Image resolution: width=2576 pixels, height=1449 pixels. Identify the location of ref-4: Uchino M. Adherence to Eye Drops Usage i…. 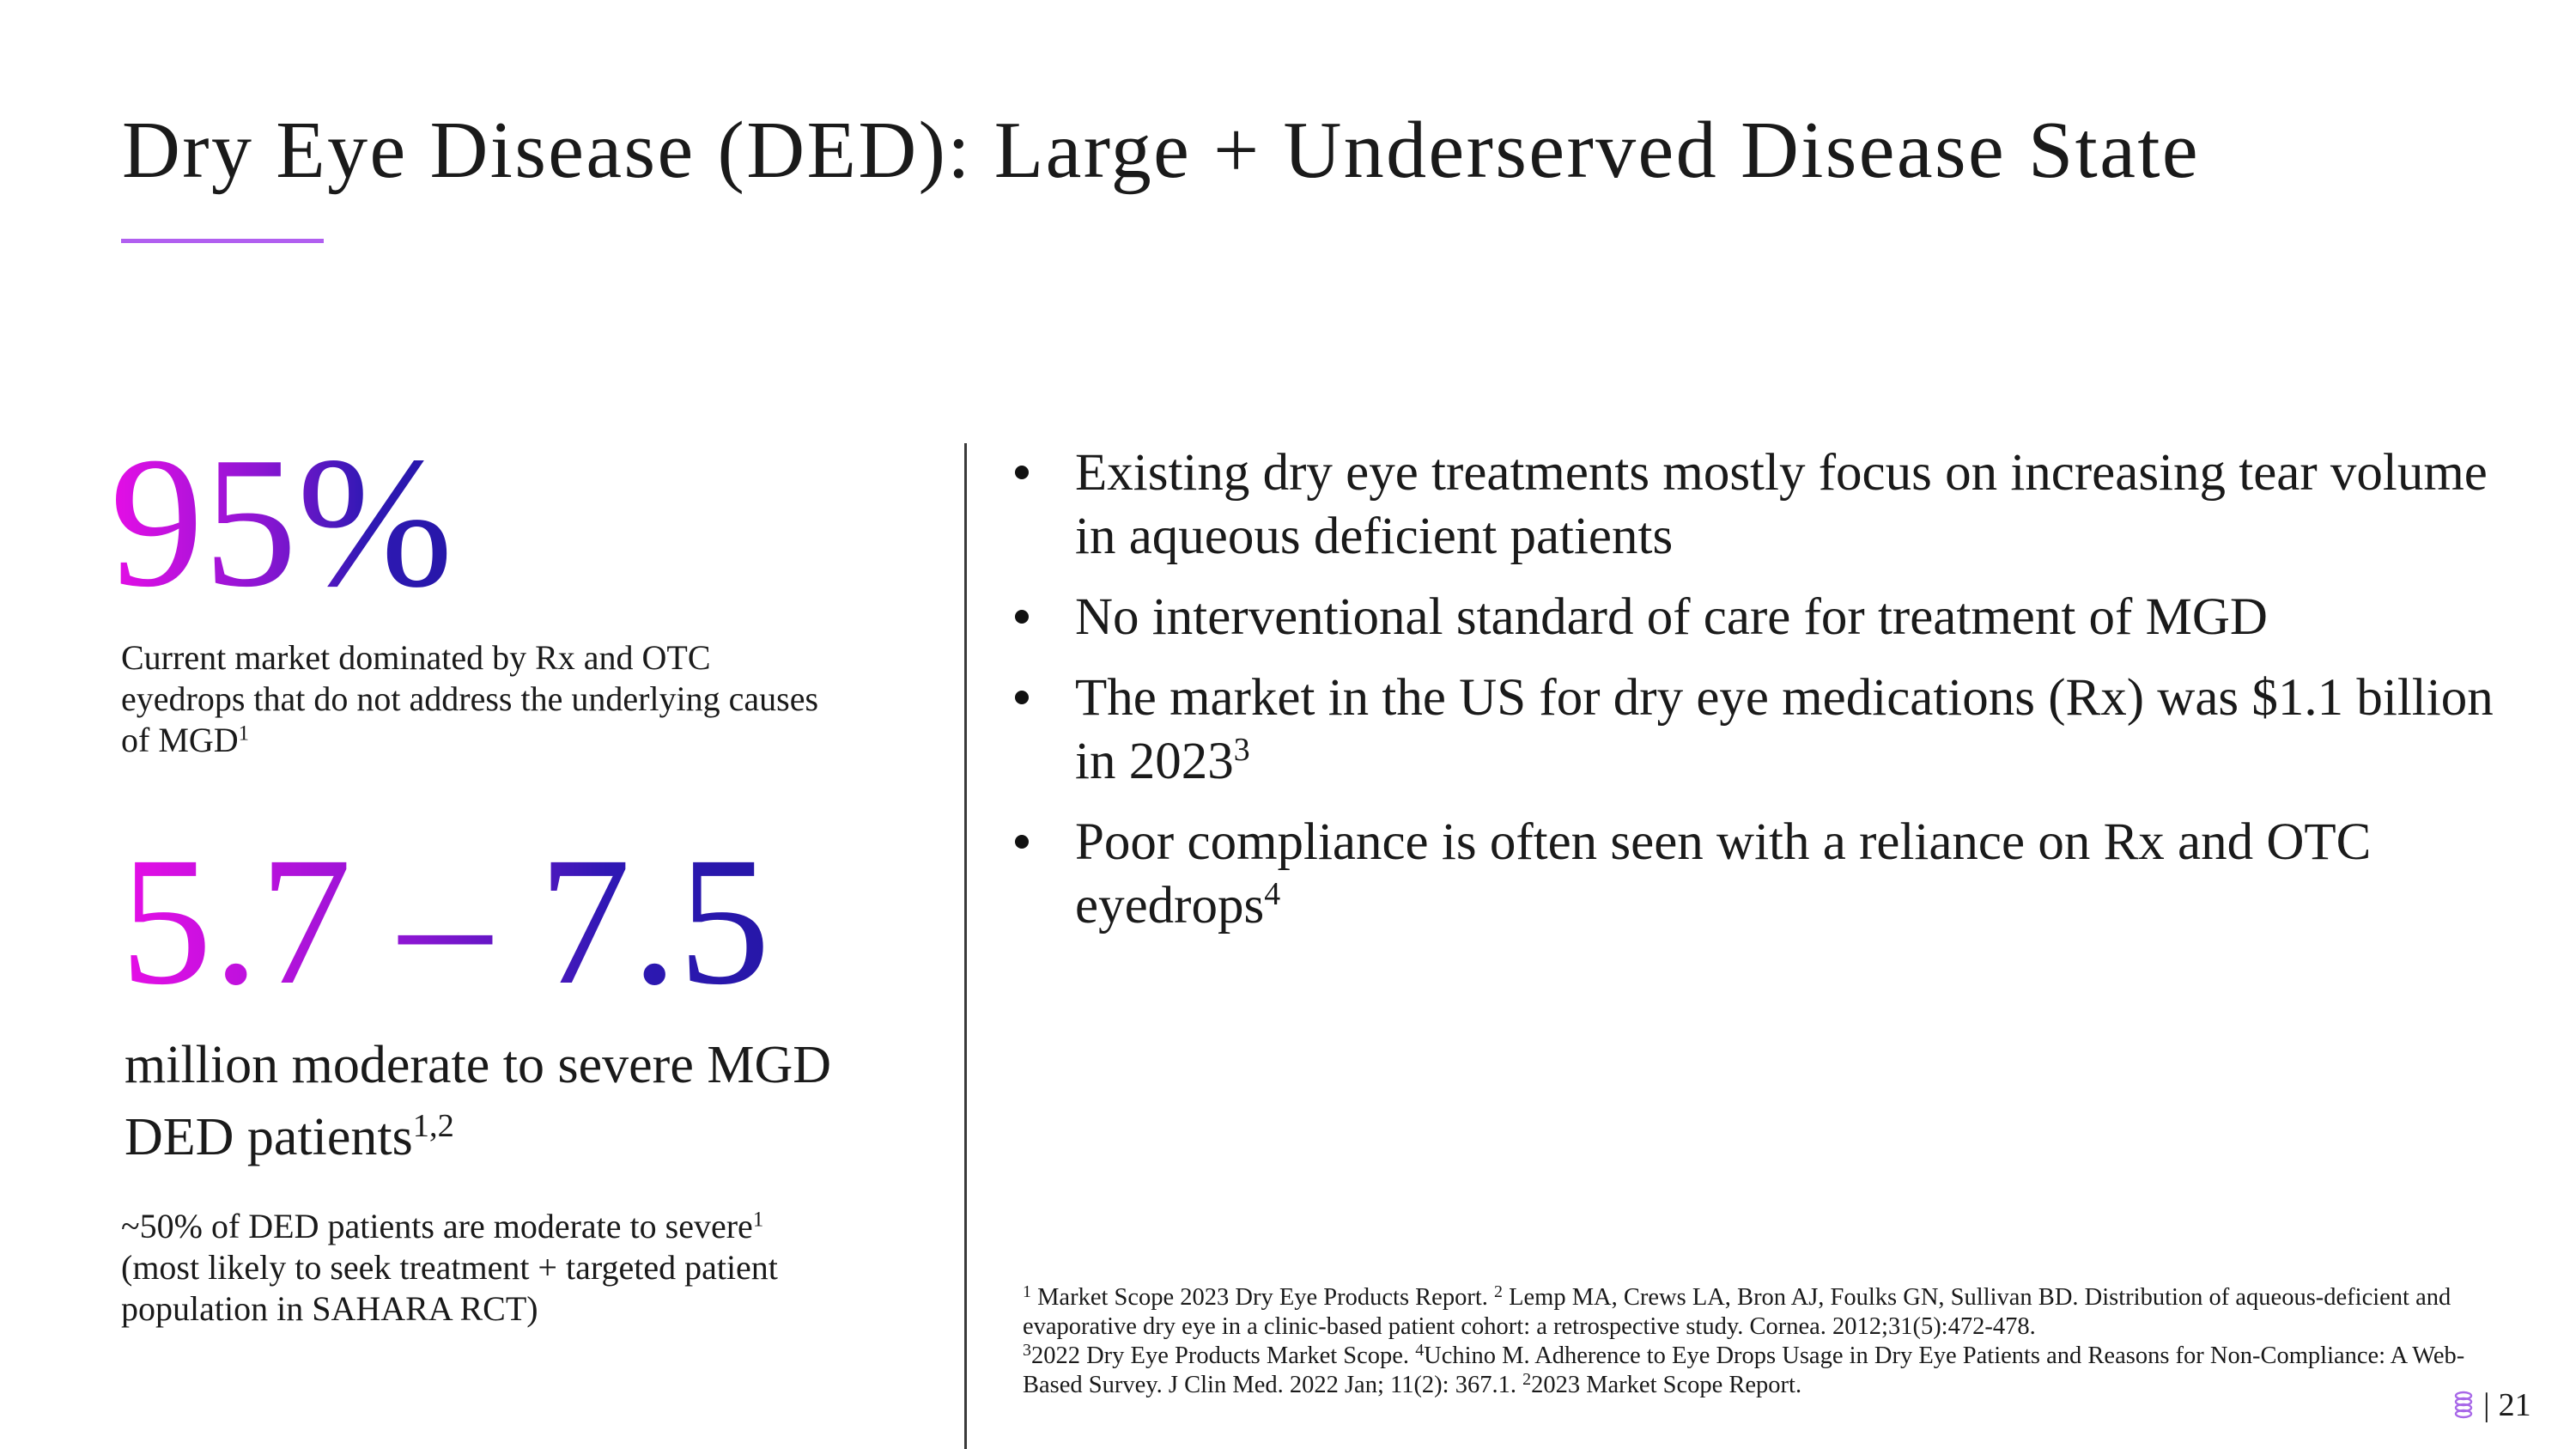
(1744, 1370).